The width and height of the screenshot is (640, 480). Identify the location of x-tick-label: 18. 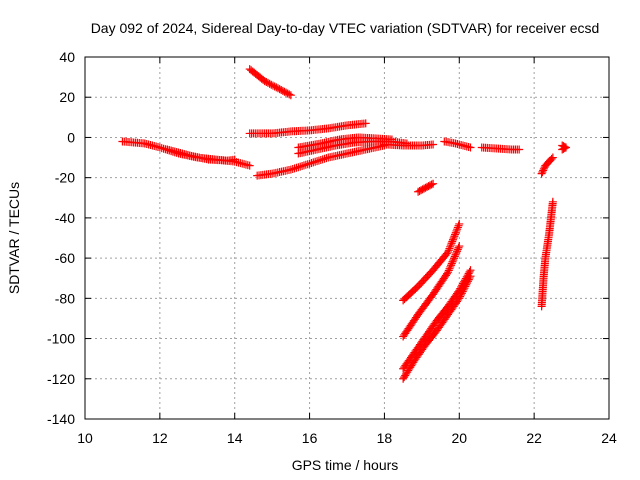
(385, 438).